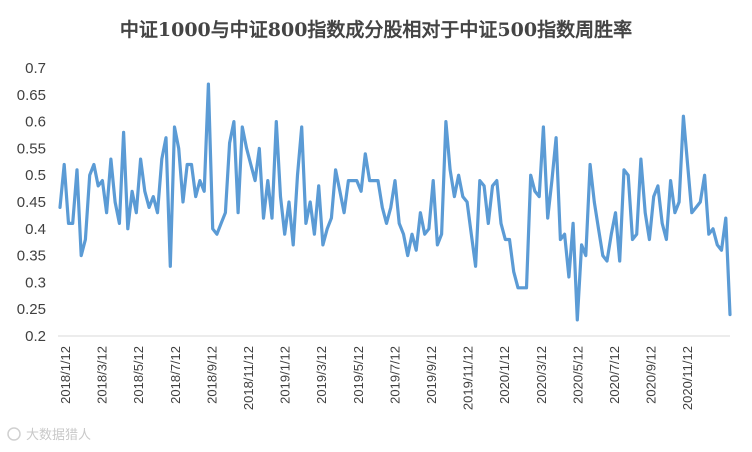  What do you see at coordinates (211, 375) in the screenshot?
I see `x-tick-label: 2018/9/12` at bounding box center [211, 375].